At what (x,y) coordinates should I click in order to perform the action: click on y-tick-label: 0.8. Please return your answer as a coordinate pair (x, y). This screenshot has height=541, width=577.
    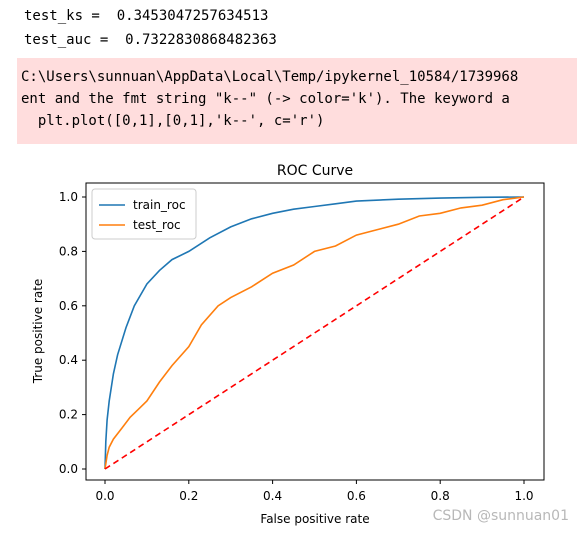
    Looking at the image, I should click on (68, 251).